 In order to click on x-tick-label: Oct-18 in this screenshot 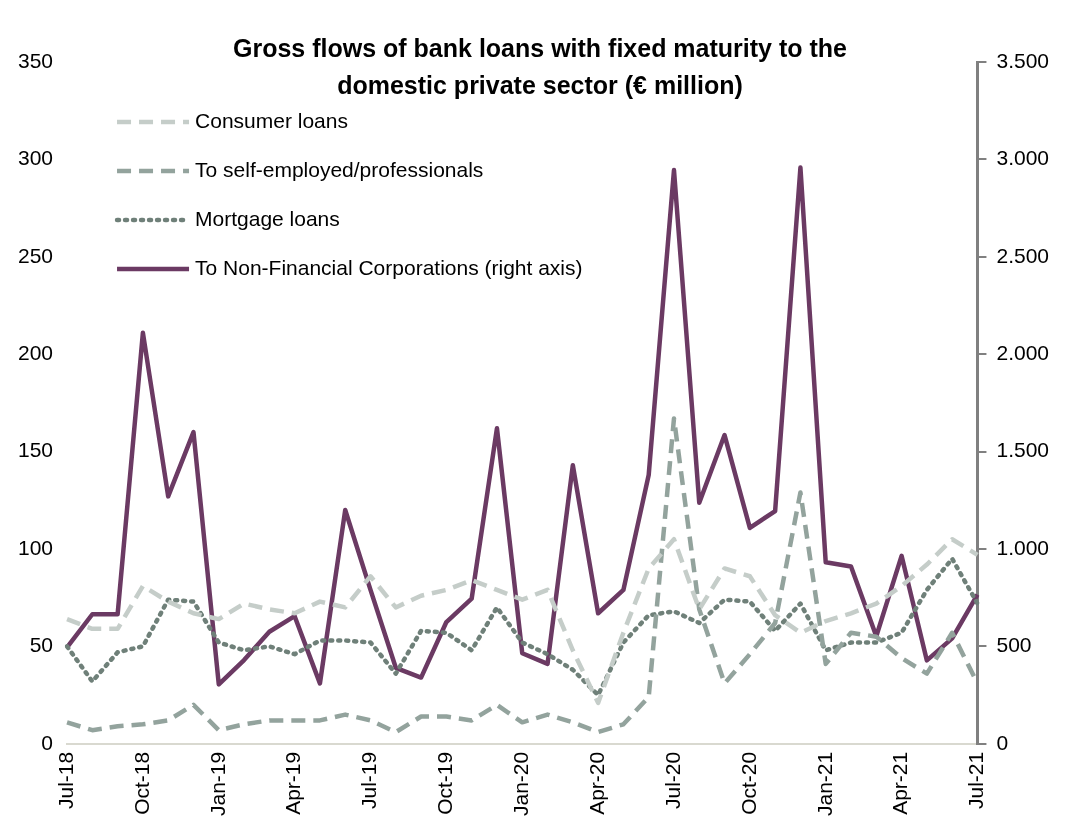, I will do `click(141, 783)`.